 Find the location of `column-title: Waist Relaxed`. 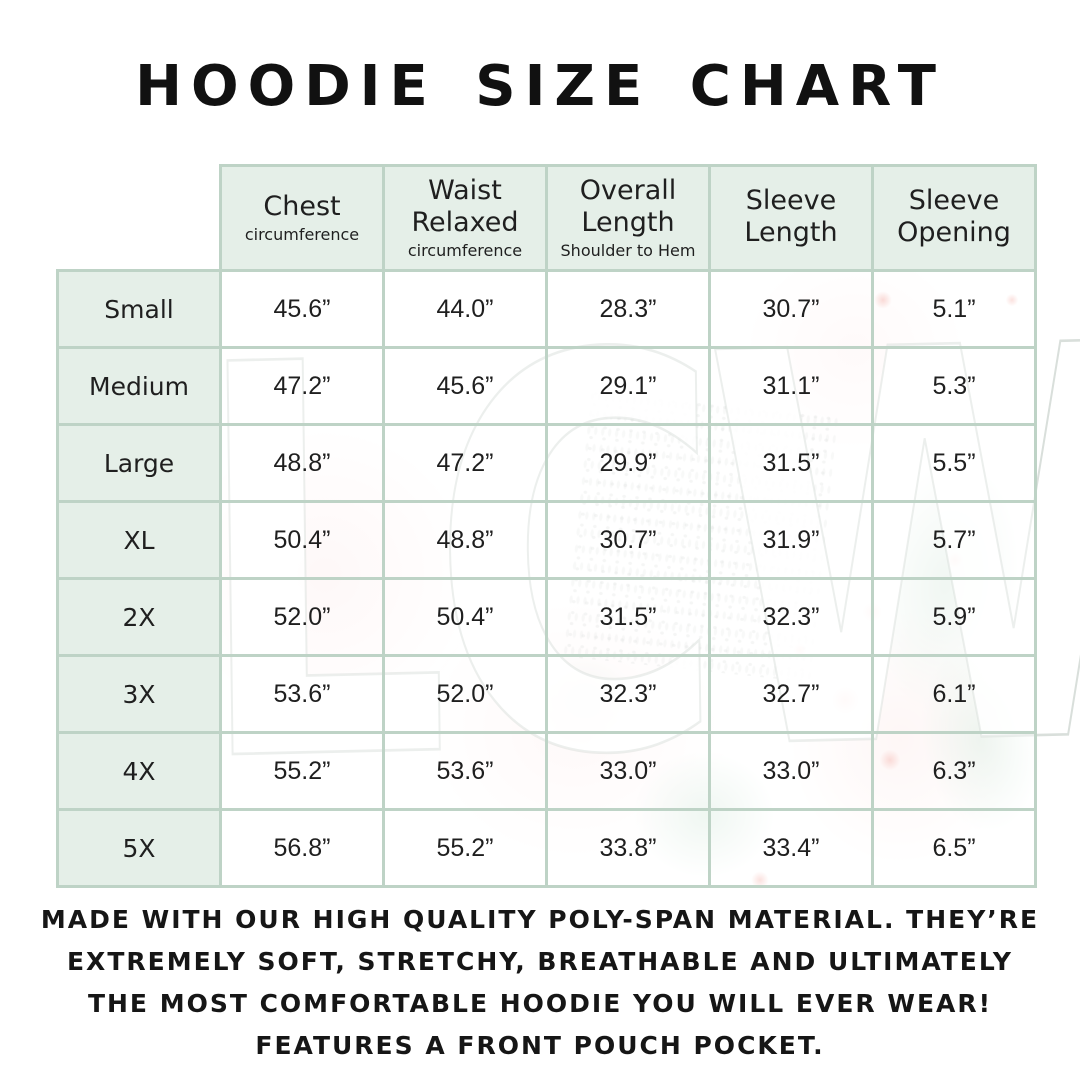

column-title: Waist Relaxed is located at coordinates (465, 206).